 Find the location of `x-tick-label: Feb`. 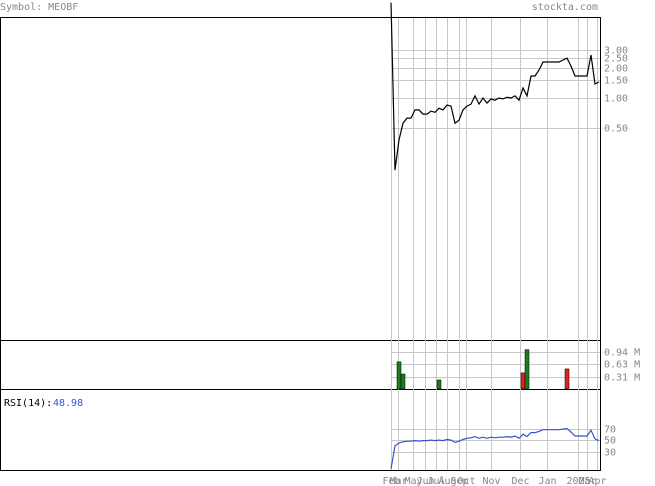

x-tick-label: Feb is located at coordinates (391, 481).